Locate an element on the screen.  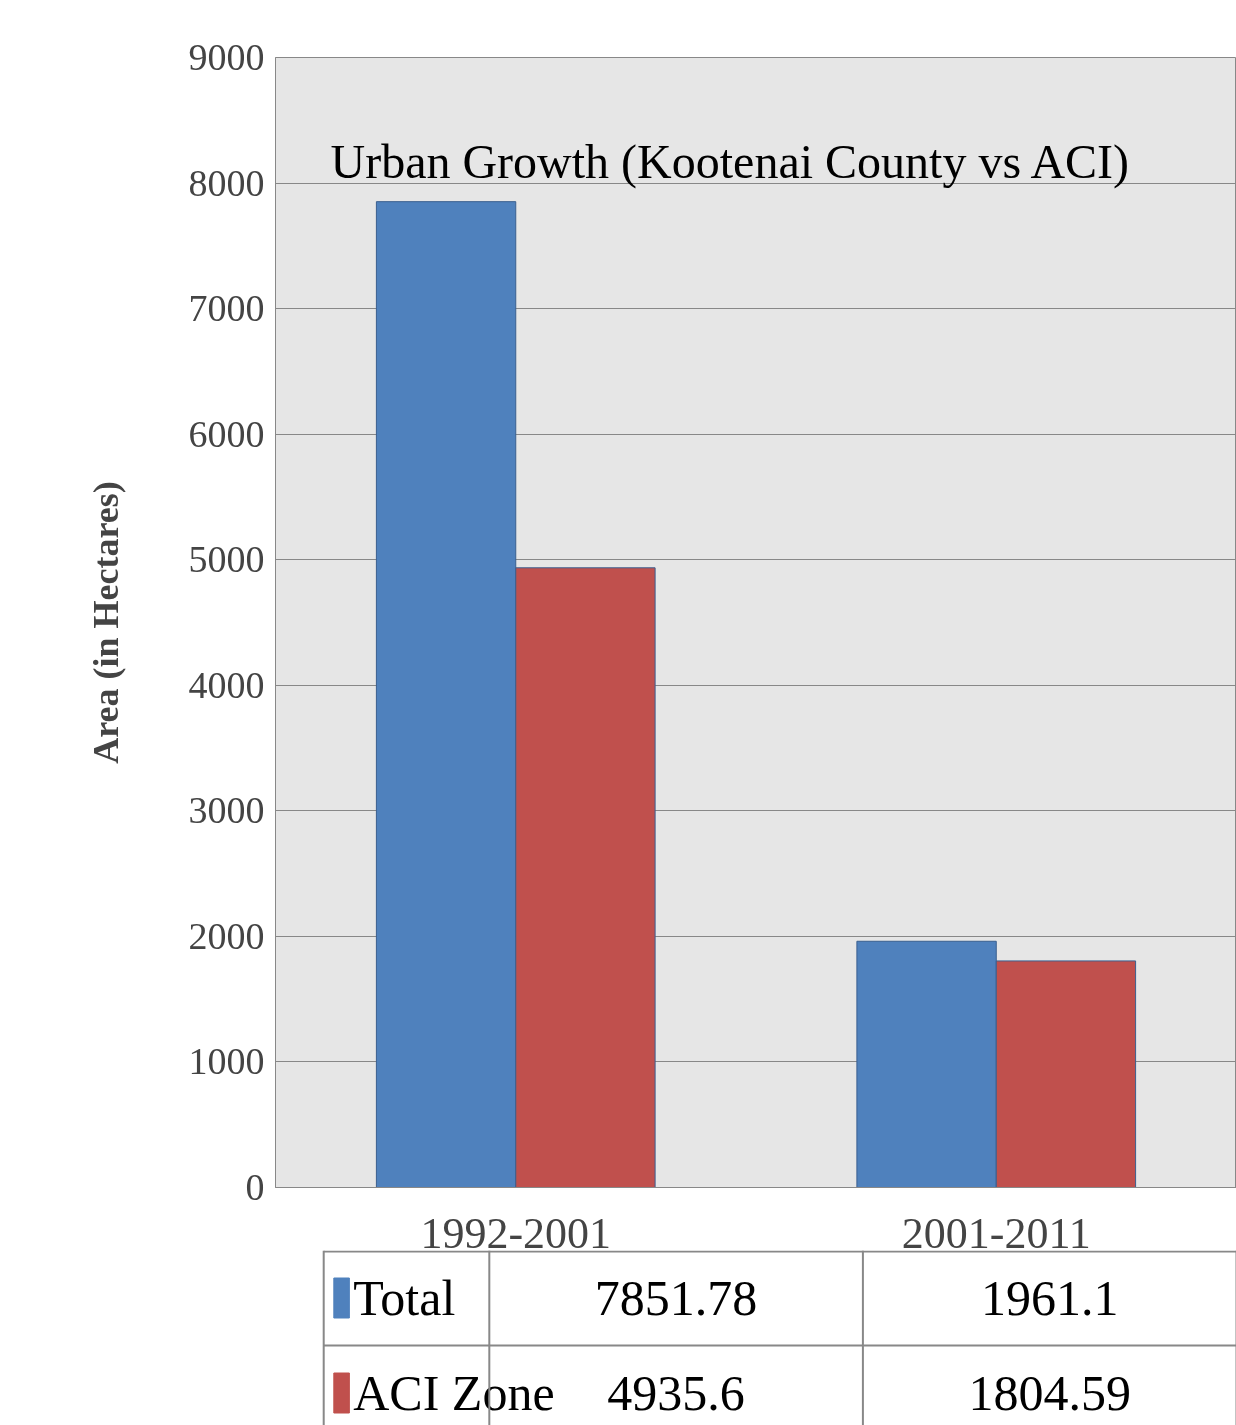
x-tick-label: 2001-2011 is located at coordinates (996, 1233).